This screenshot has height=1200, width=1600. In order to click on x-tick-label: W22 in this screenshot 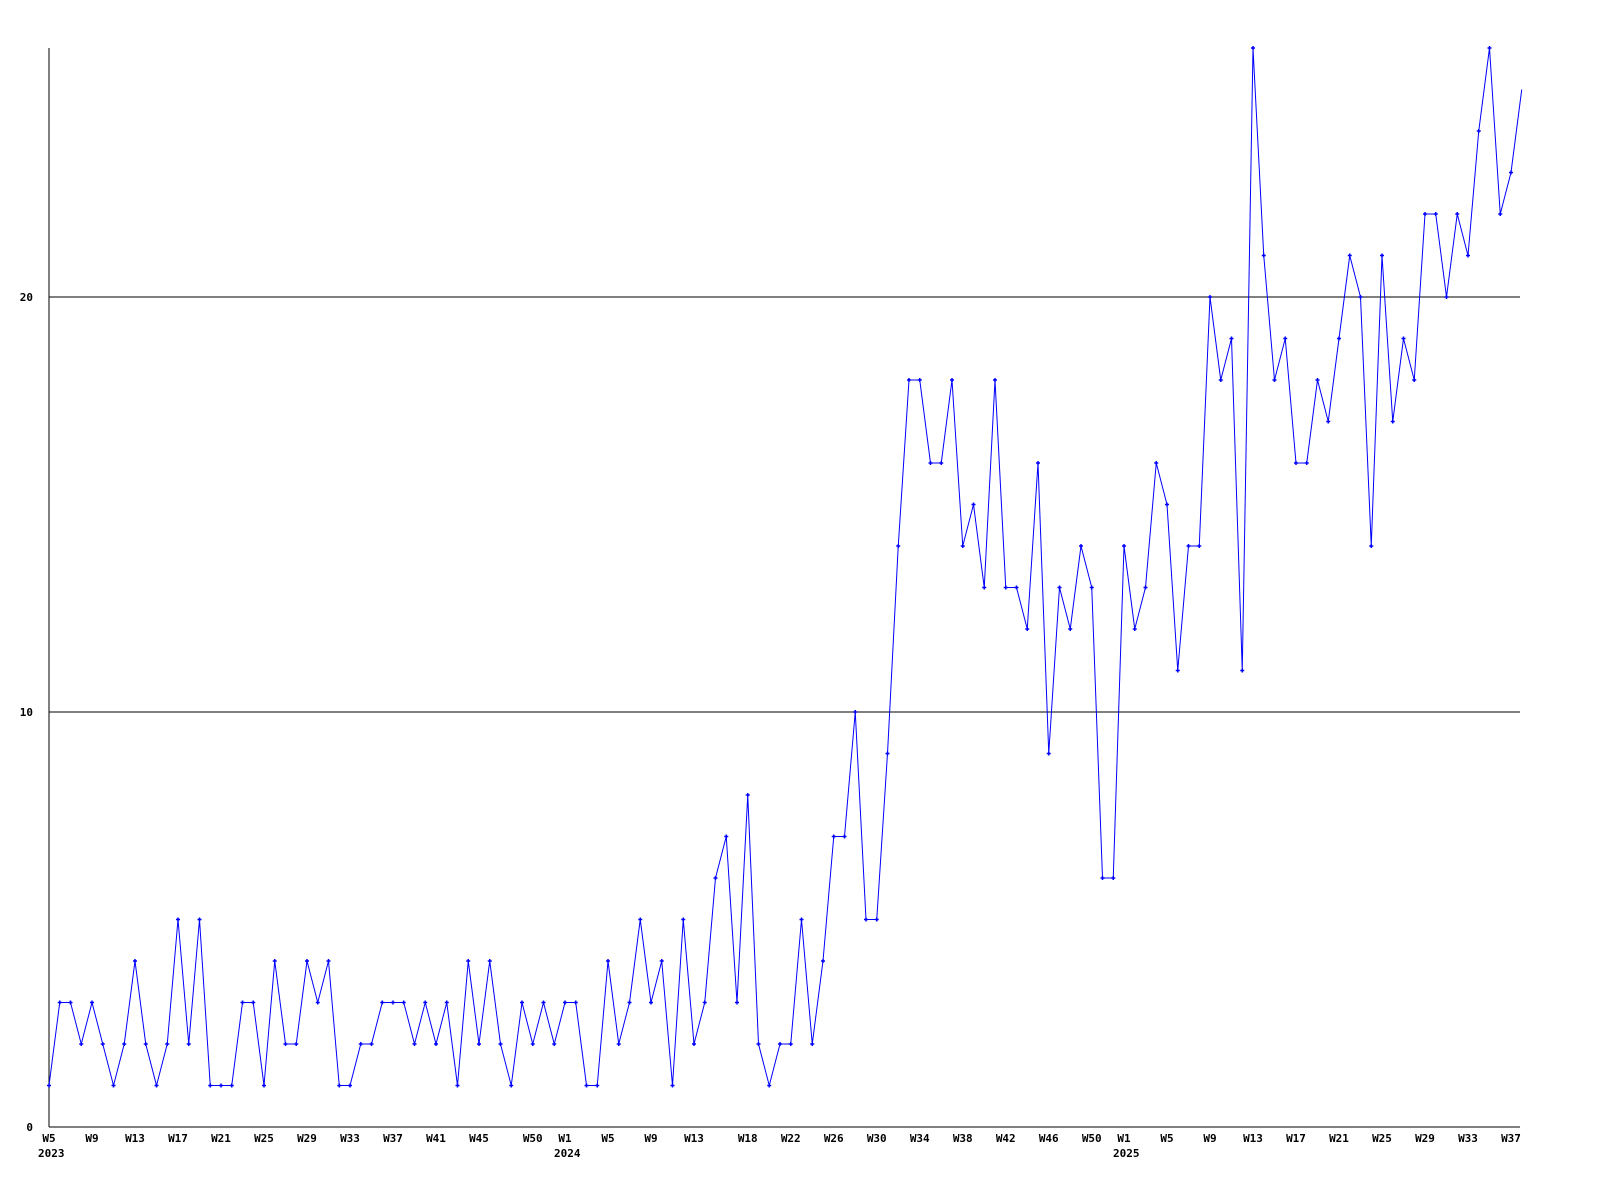, I will do `click(791, 1138)`.